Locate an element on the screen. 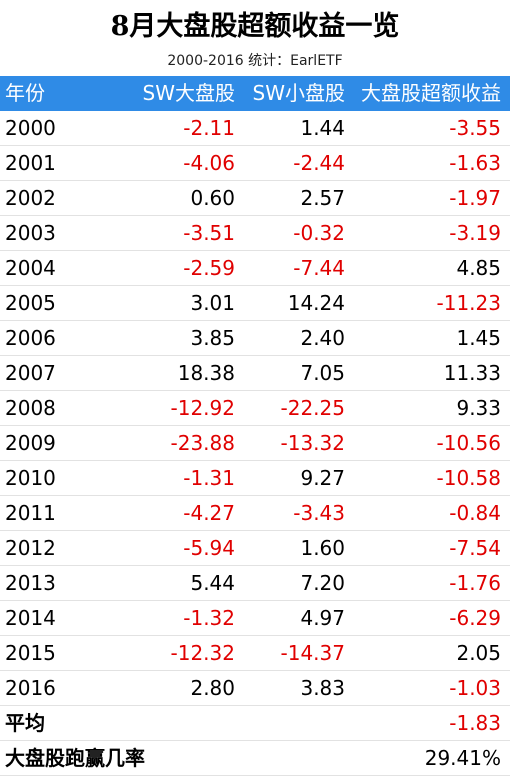  value-cell: -4.27 is located at coordinates (209, 513).